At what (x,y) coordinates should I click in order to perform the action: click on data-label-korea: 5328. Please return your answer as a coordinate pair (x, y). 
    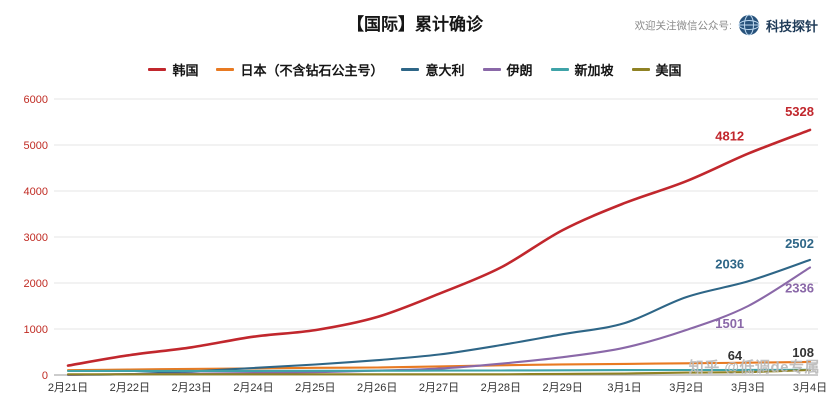
    Looking at the image, I should click on (799, 111).